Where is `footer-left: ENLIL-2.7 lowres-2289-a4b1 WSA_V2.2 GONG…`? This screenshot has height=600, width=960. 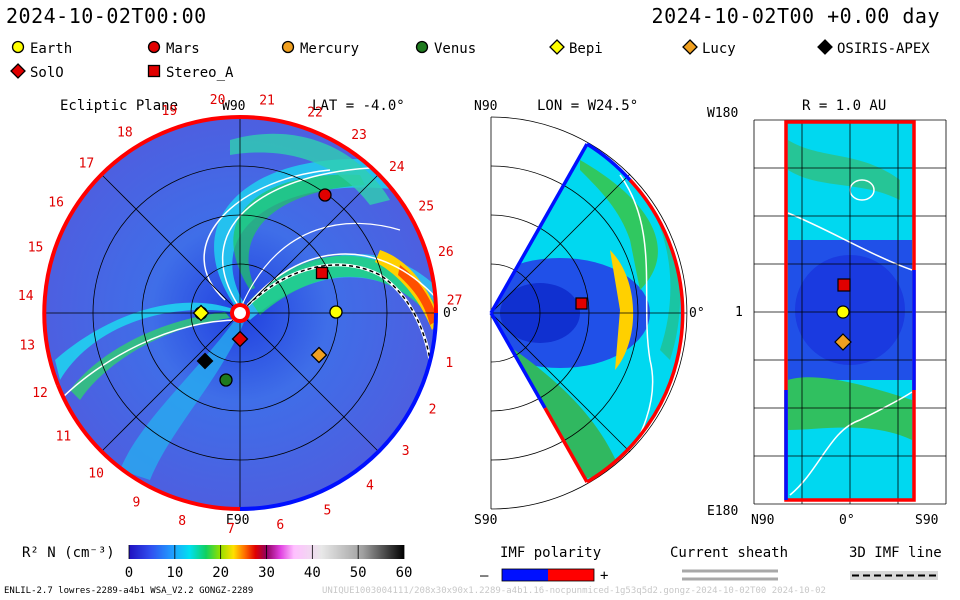 footer-left: ENLIL-2.7 lowres-2289-a4b1 WSA_V2.2 GONG… is located at coordinates (129, 591).